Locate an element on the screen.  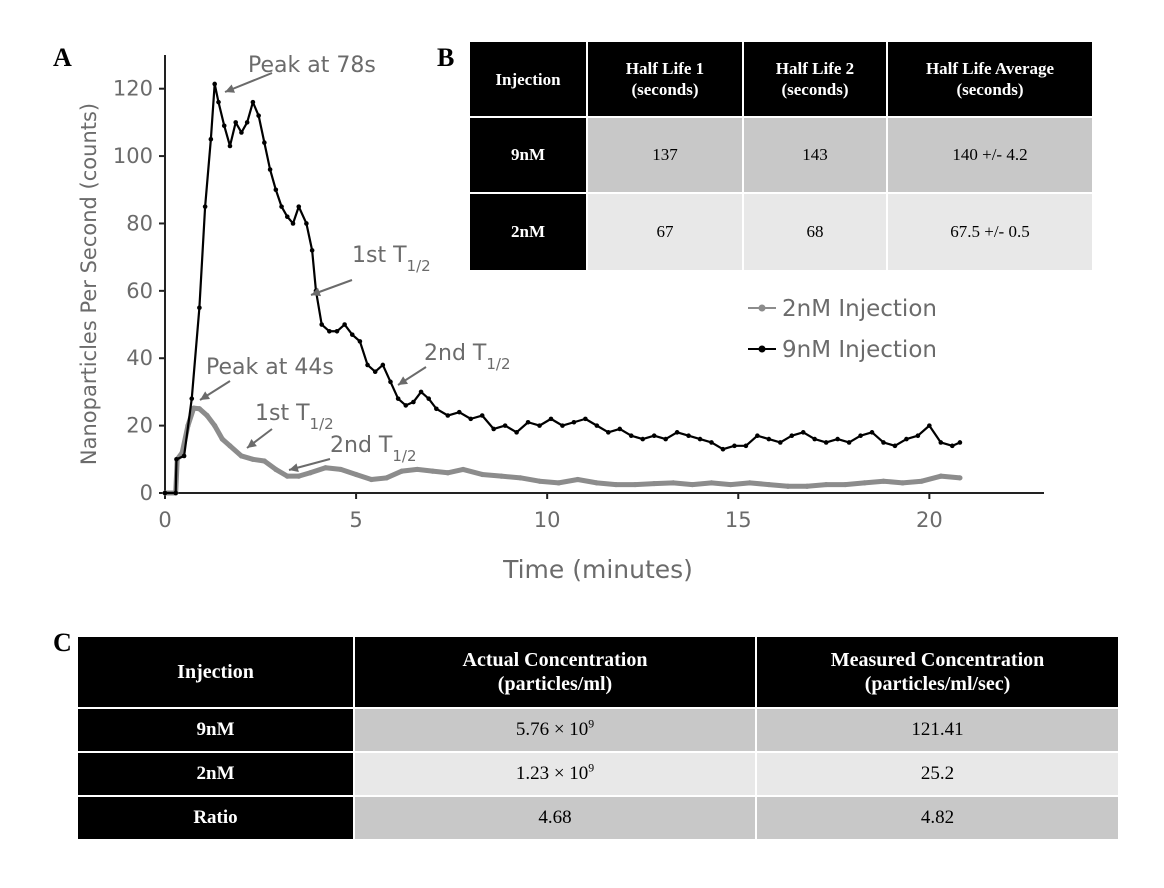
y-tick-label: 80 is located at coordinates (139, 223).